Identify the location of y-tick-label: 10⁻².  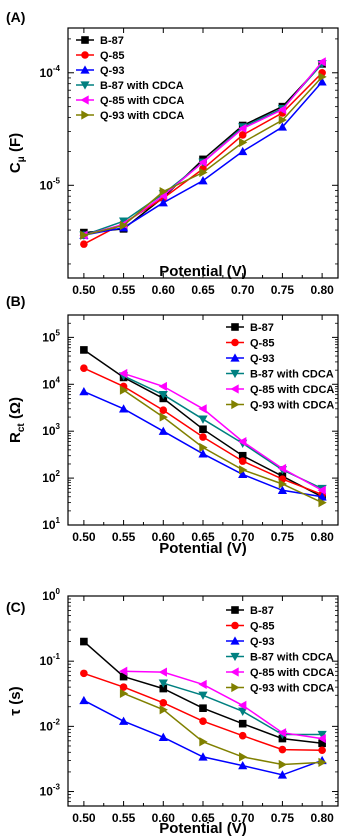
(50, 725).